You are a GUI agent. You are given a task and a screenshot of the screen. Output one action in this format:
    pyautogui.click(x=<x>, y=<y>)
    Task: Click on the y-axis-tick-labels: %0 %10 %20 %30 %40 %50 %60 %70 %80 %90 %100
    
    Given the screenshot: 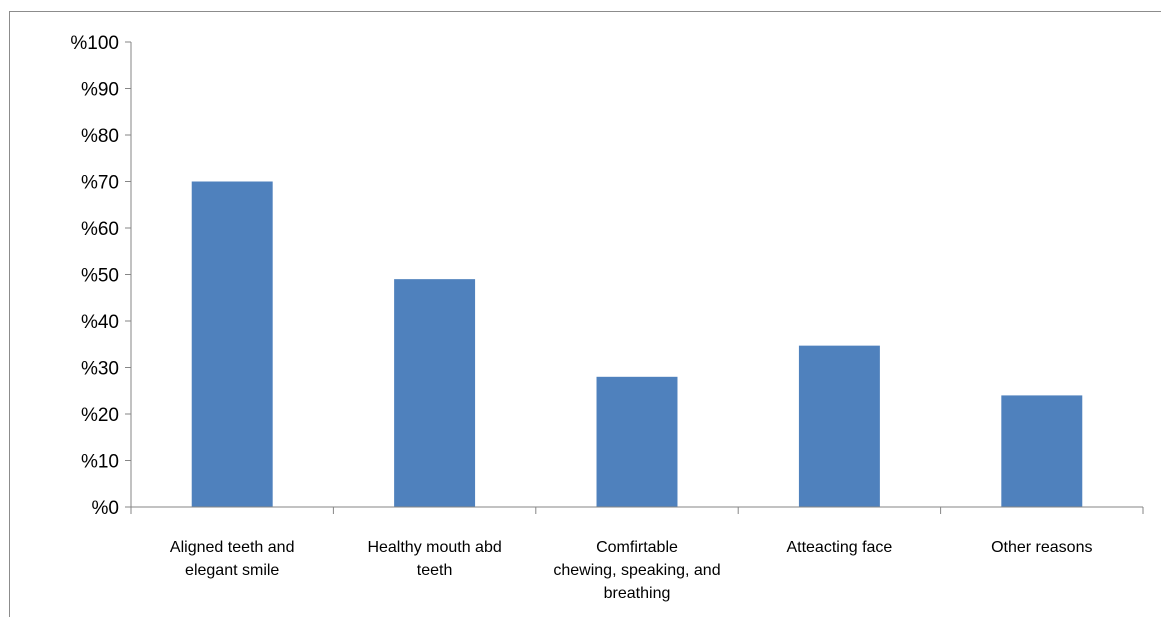 What is the action you would take?
    pyautogui.click(x=94, y=276)
    